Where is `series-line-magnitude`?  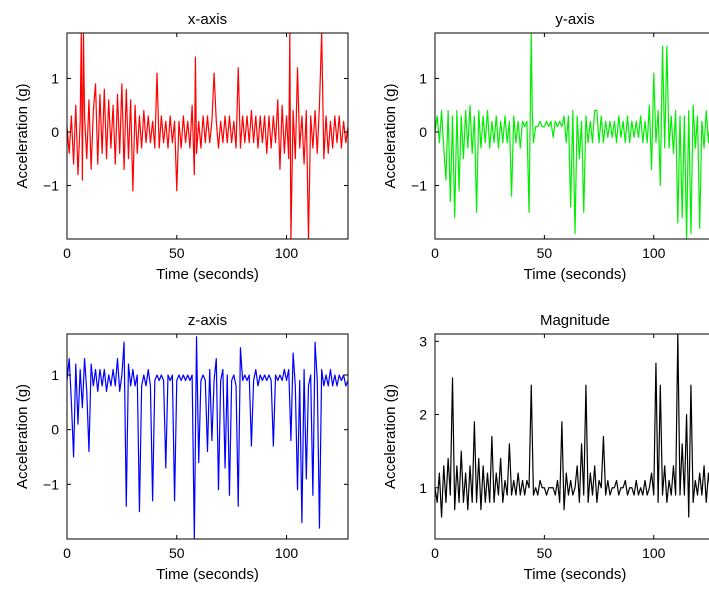 series-line-magnitude is located at coordinates (572, 426).